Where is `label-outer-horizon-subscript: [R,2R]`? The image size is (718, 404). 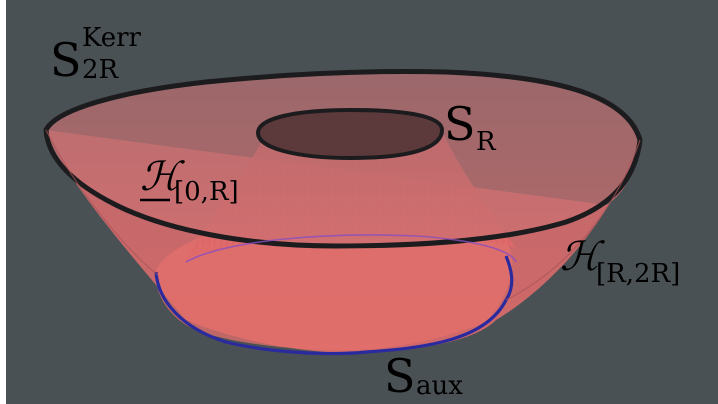 label-outer-horizon-subscript: [R,2R] is located at coordinates (638, 274).